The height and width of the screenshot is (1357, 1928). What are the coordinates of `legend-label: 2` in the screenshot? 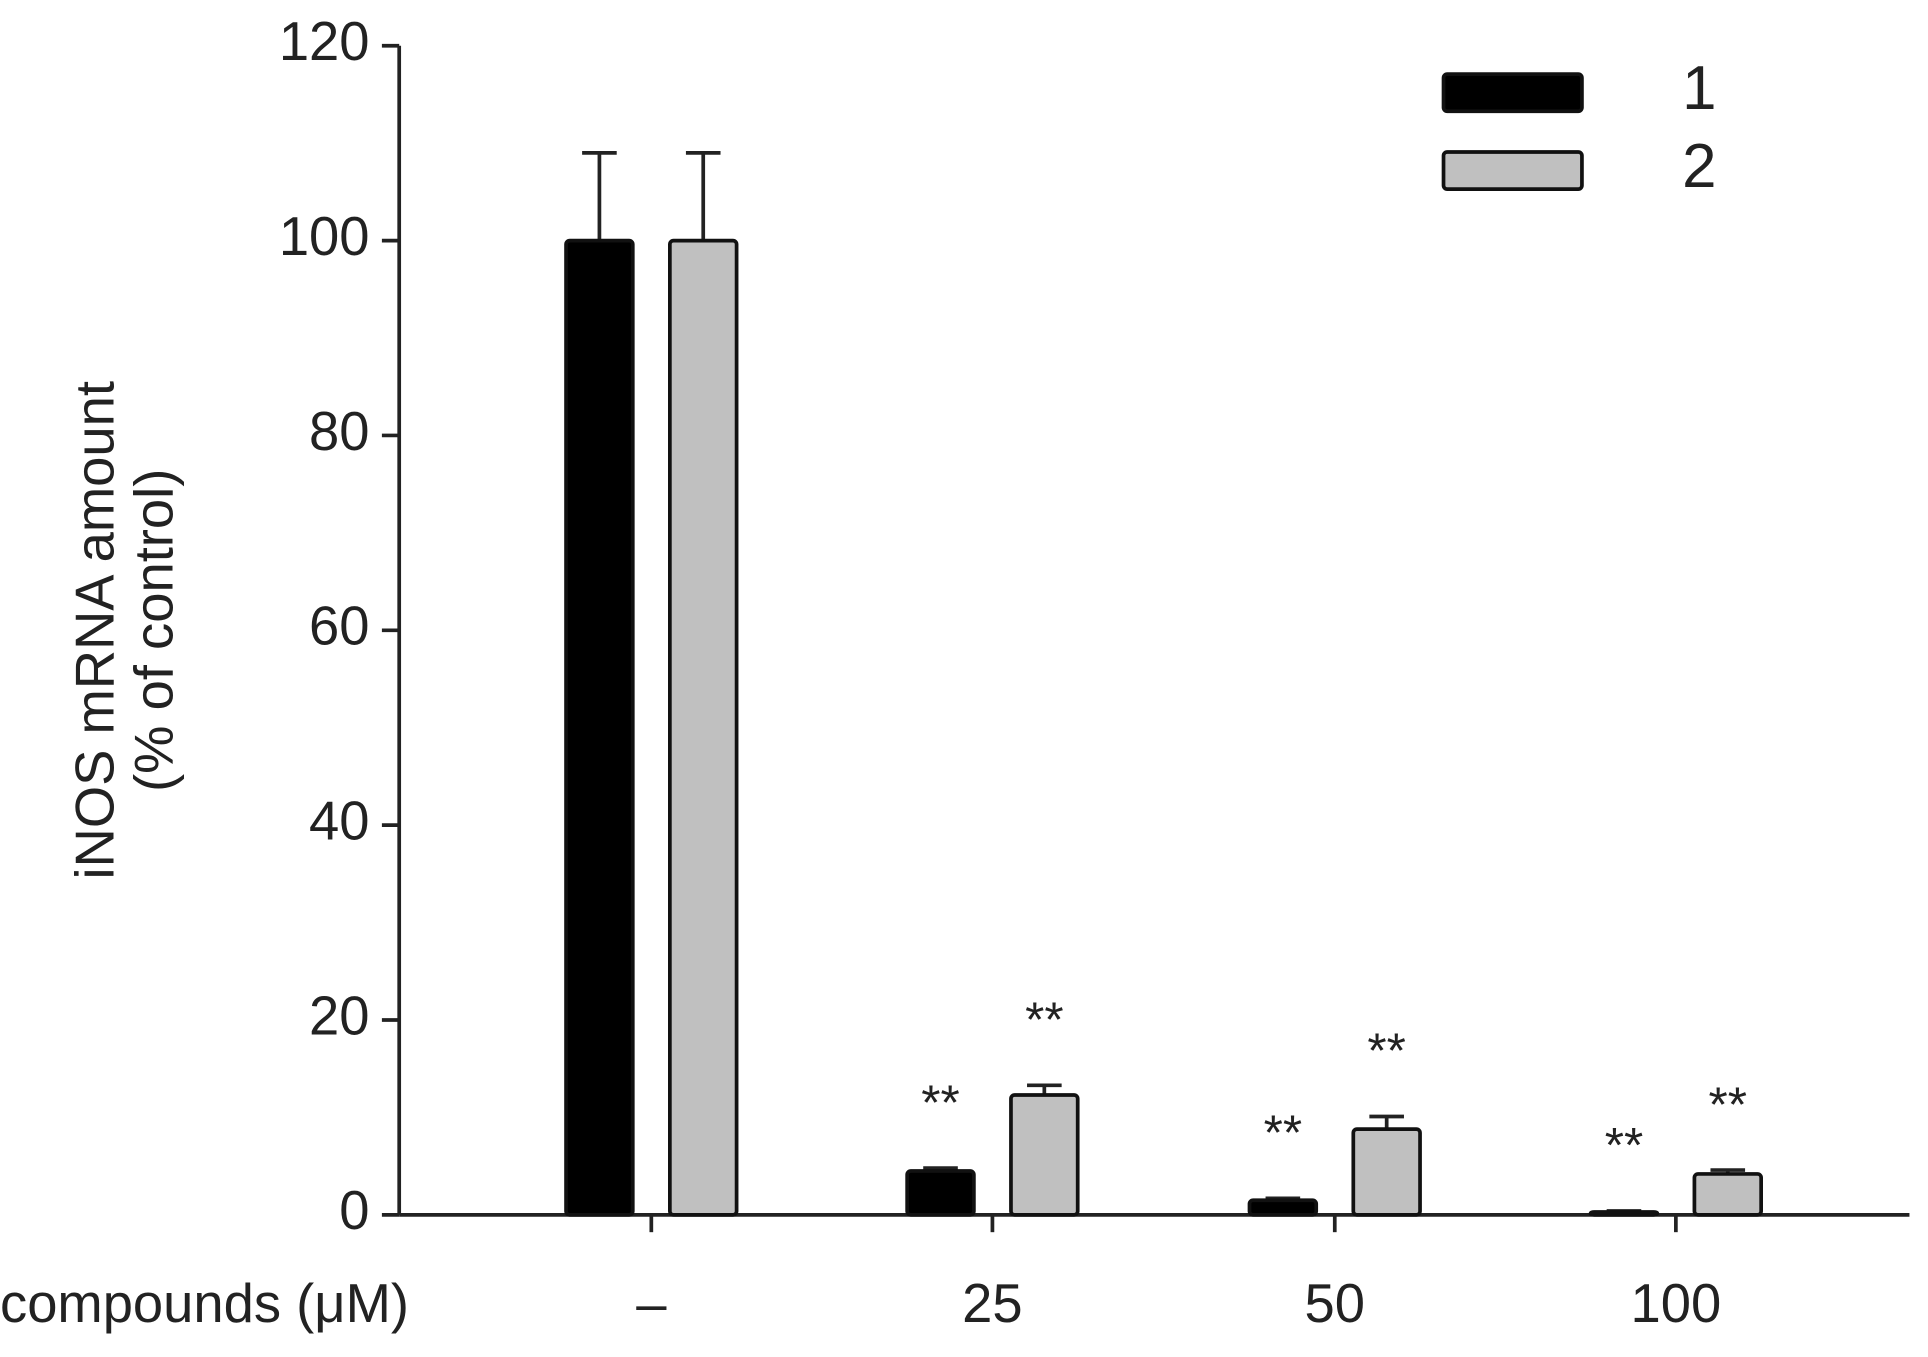 It's located at (1699, 166).